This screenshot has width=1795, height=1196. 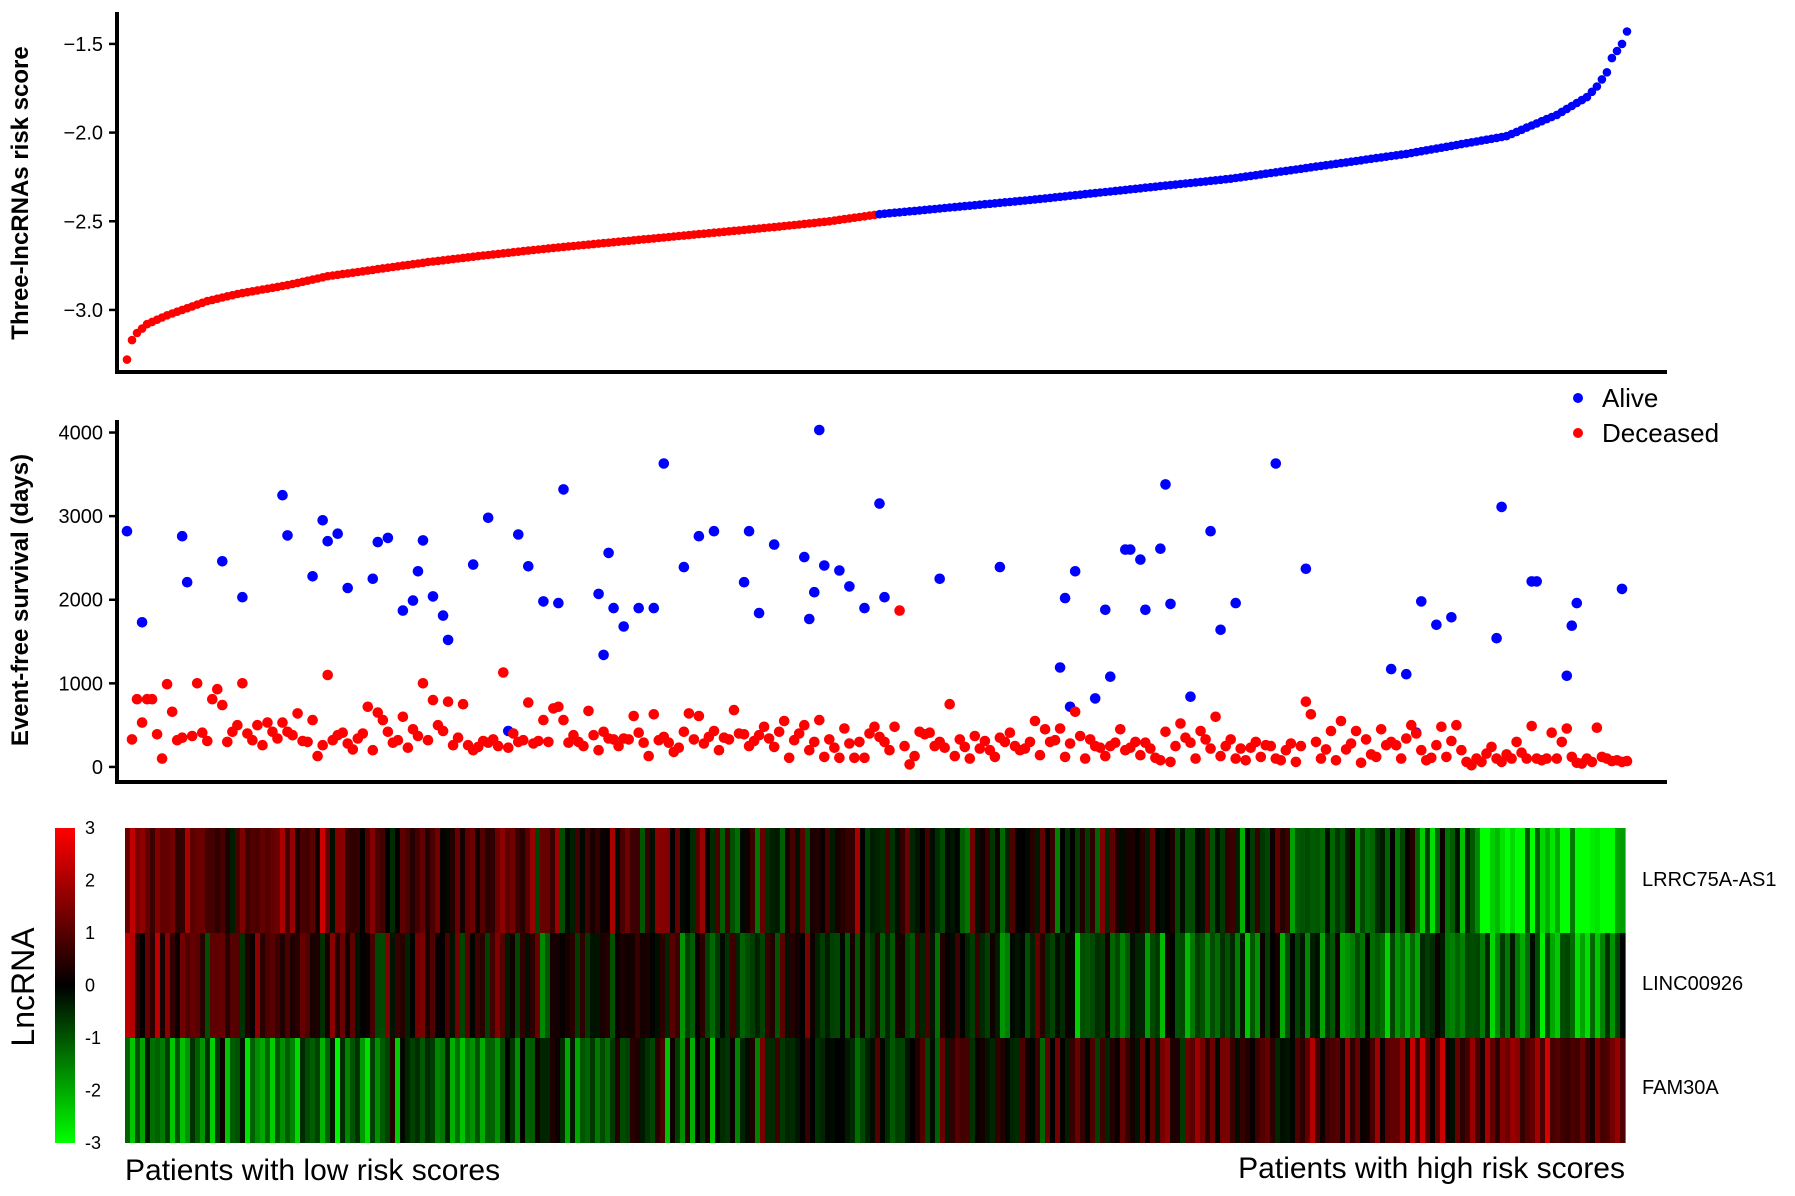 I want to click on survival-y-ticks: 0 1000 2000 3000 4000, so click(x=88, y=601).